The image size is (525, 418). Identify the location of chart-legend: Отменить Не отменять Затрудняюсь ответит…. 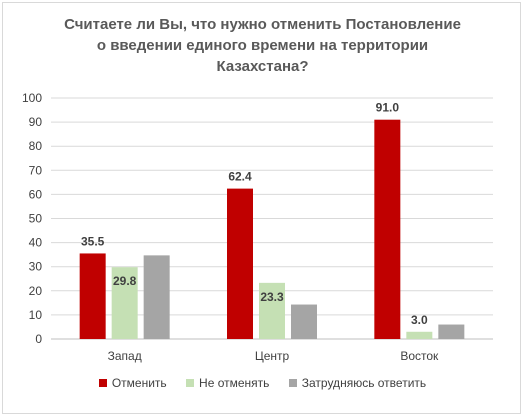
(262, 383).